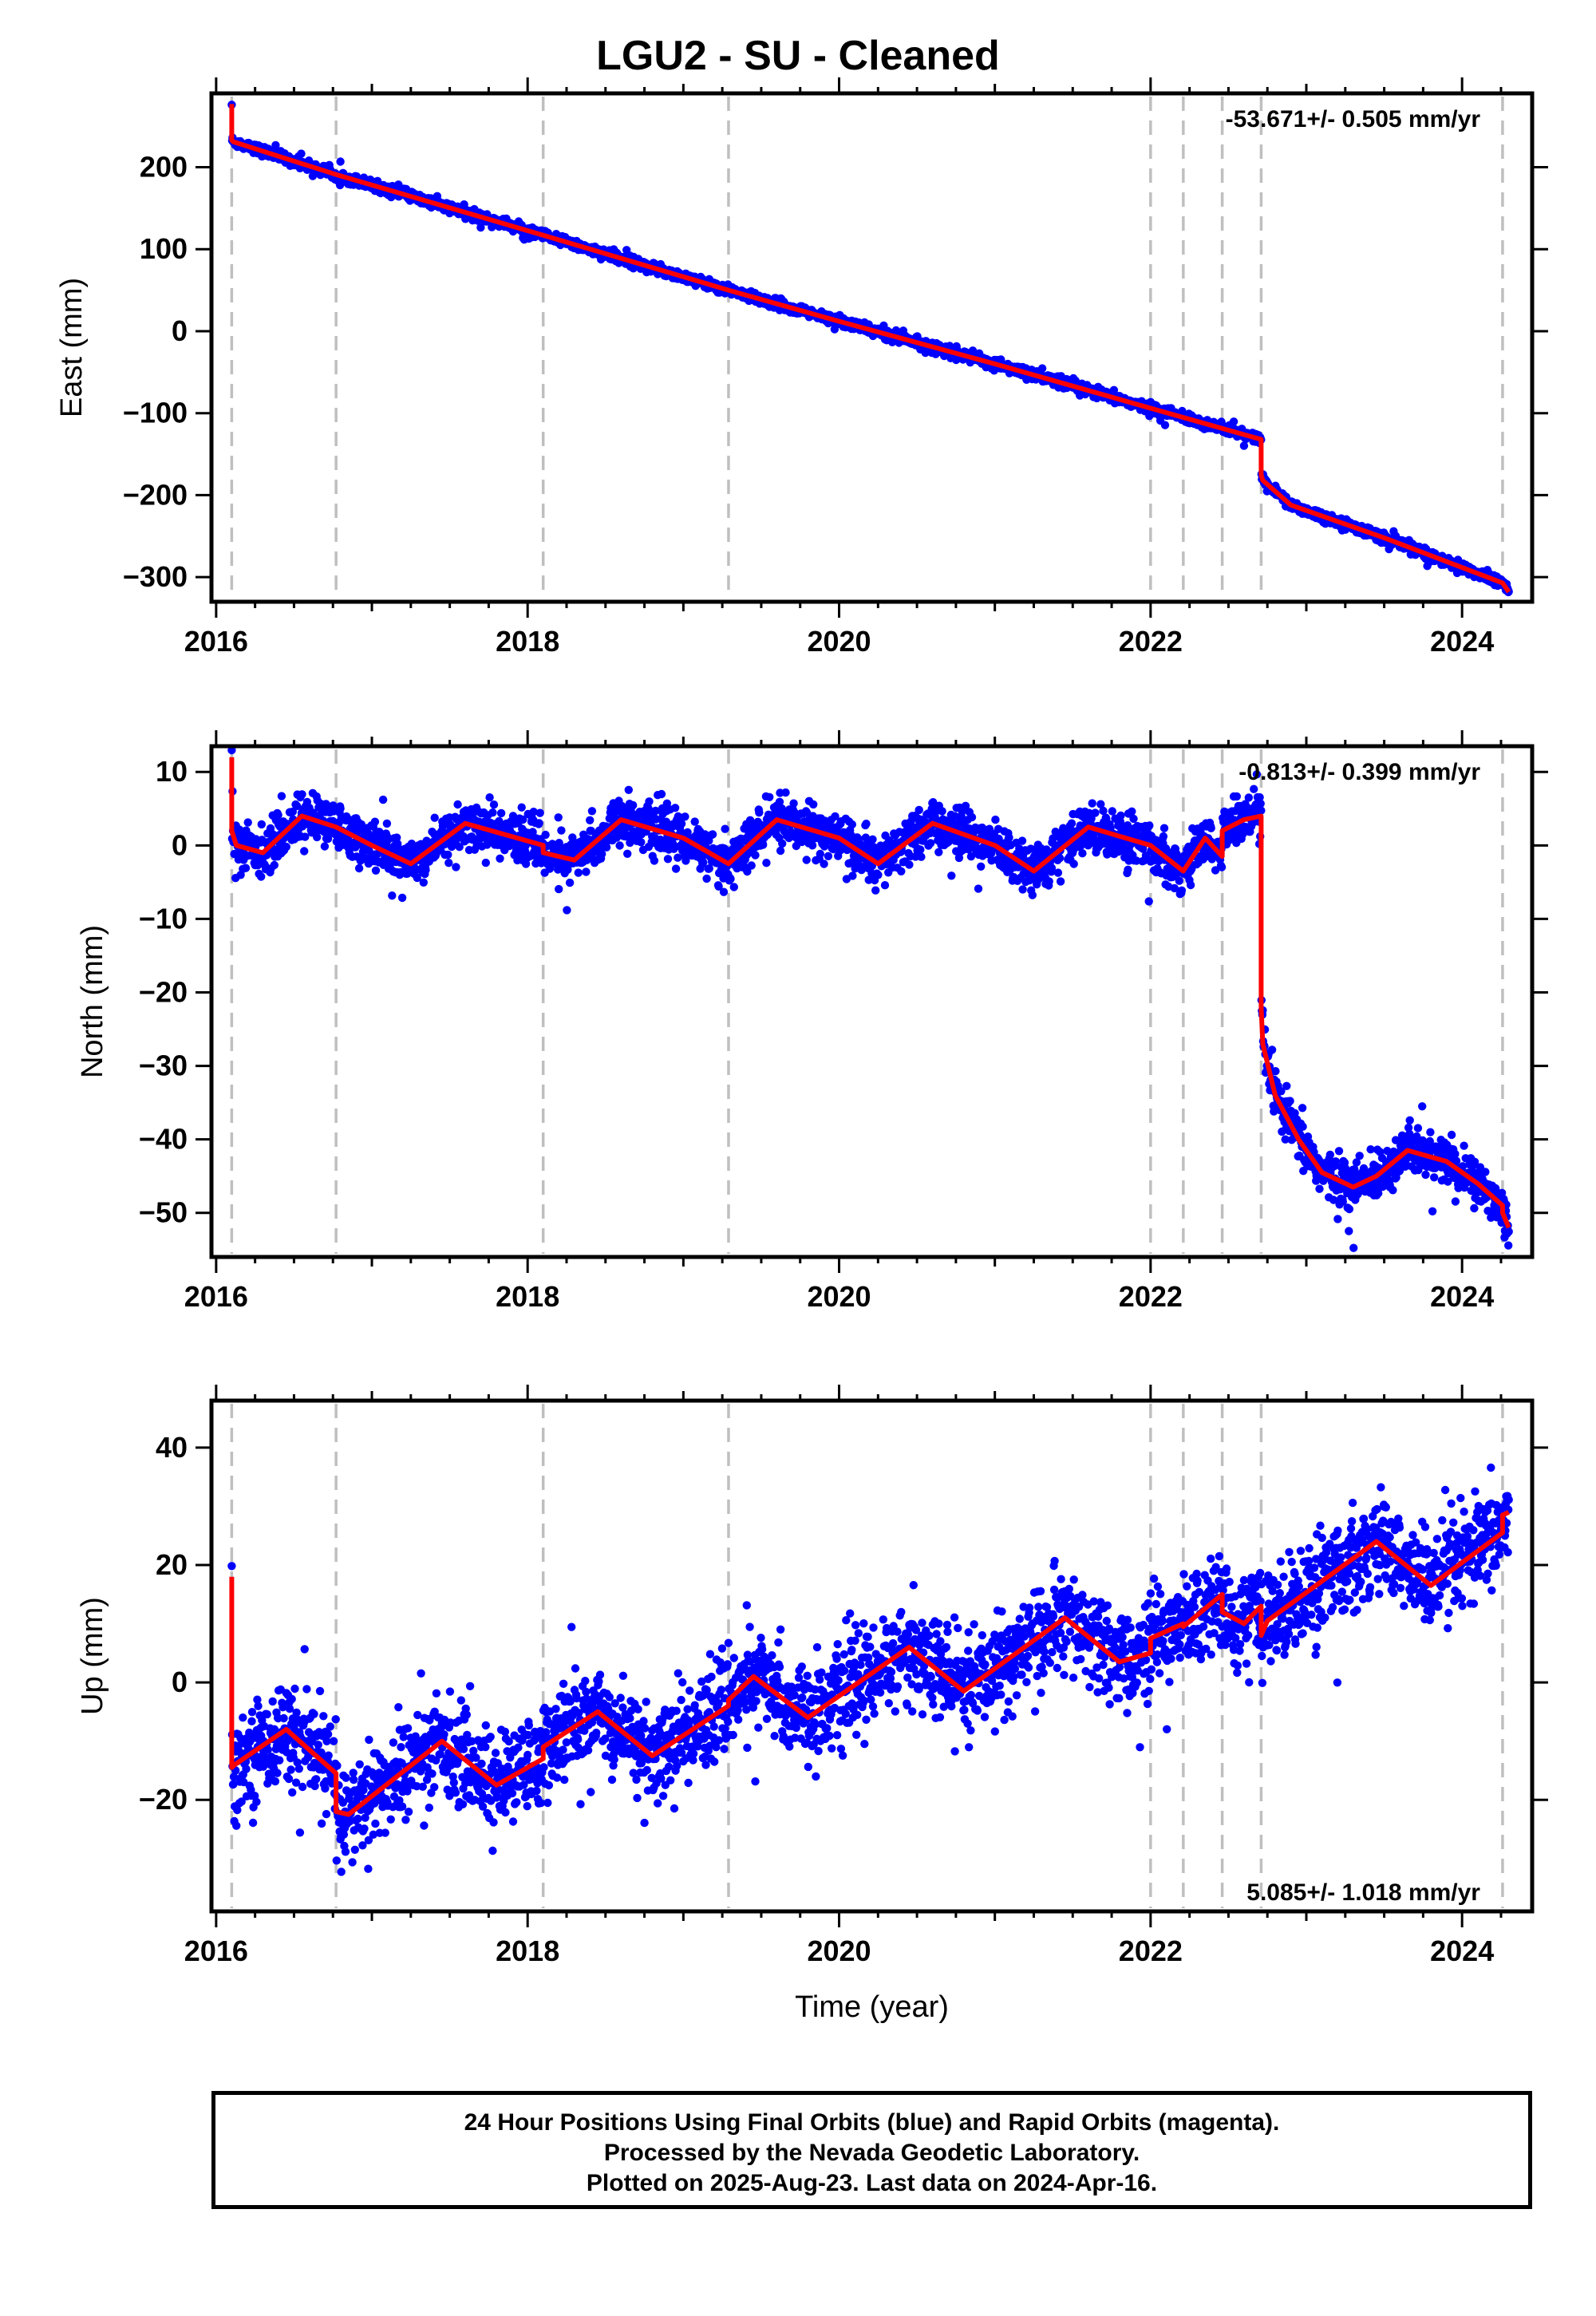 The width and height of the screenshot is (1596, 2316). What do you see at coordinates (1462, 641) in the screenshot?
I see `east-x-tick-label: 2024` at bounding box center [1462, 641].